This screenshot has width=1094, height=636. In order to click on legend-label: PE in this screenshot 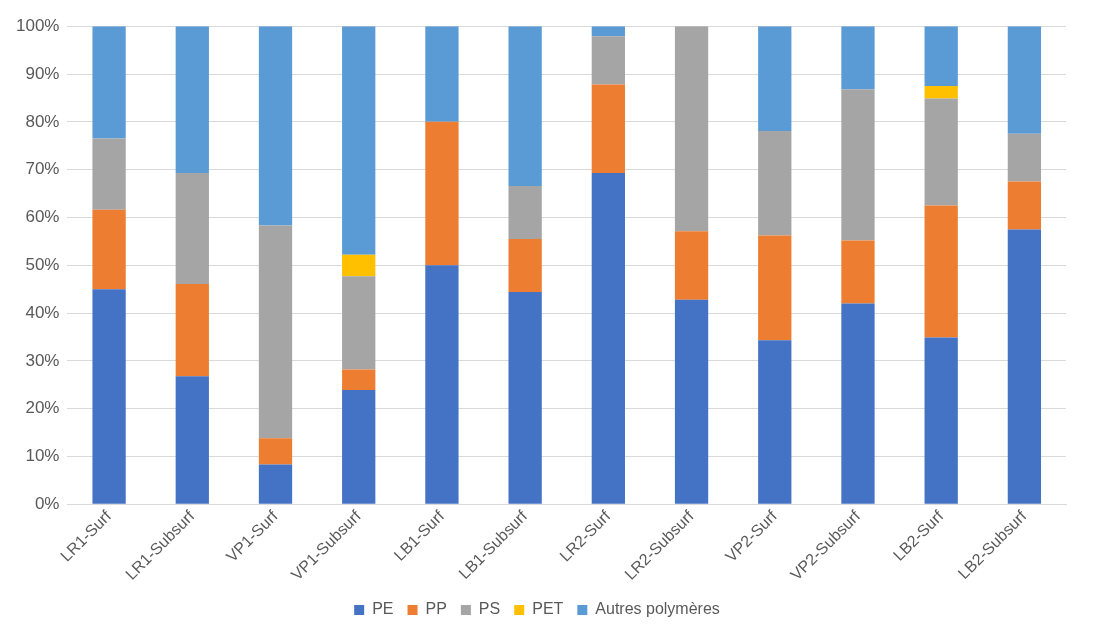, I will do `click(383, 609)`.